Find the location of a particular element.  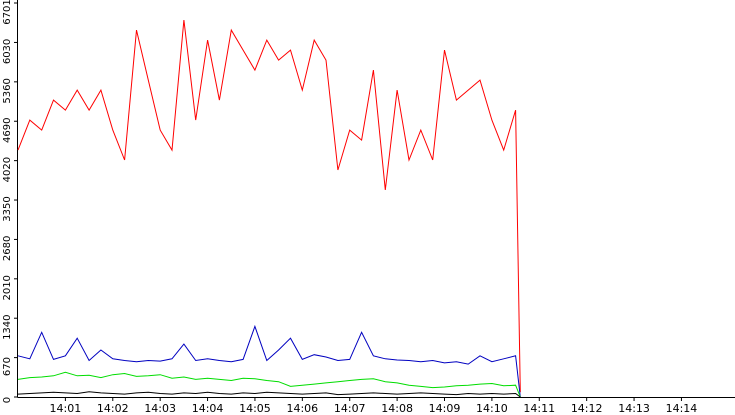

x-tick-label: 14:13 is located at coordinates (634, 408).